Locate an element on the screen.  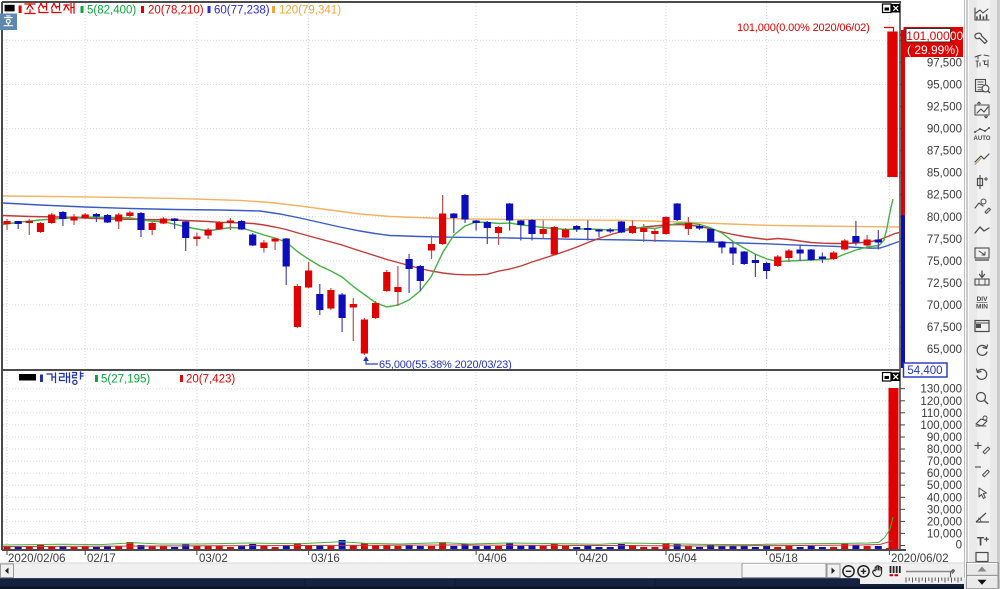
svg-text: 2020/02/06 is located at coordinates (37, 559).